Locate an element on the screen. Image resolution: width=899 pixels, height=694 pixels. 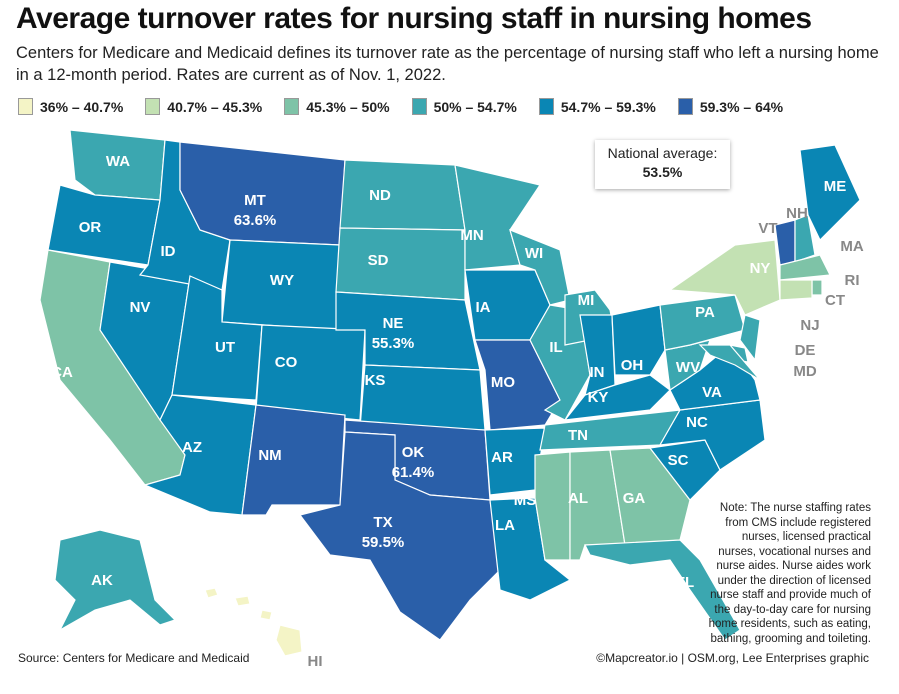
state-label-sc: SC is located at coordinates (678, 460).